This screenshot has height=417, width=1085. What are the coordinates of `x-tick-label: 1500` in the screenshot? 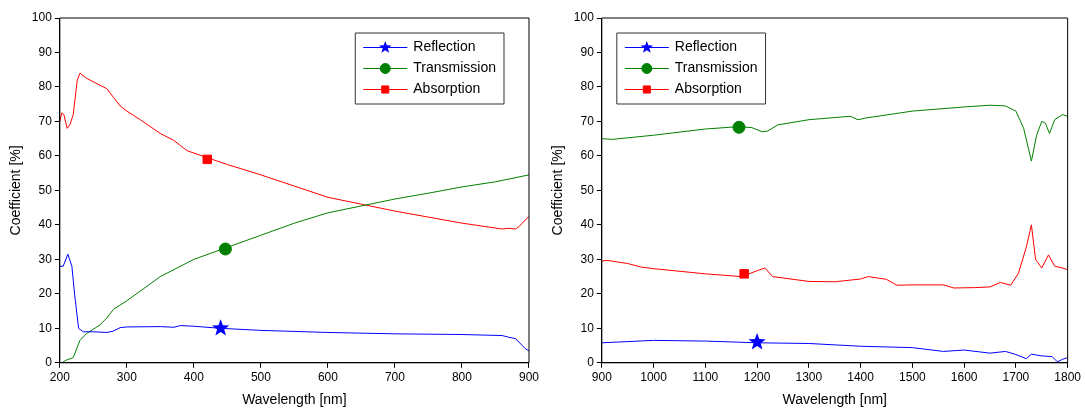 It's located at (913, 377).